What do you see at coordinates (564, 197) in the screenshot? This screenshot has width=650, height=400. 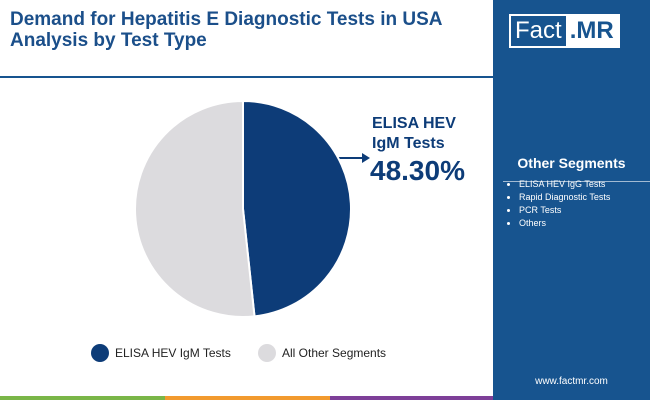 I see `sidebar-item: Rapid Diagnostic Tests` at bounding box center [564, 197].